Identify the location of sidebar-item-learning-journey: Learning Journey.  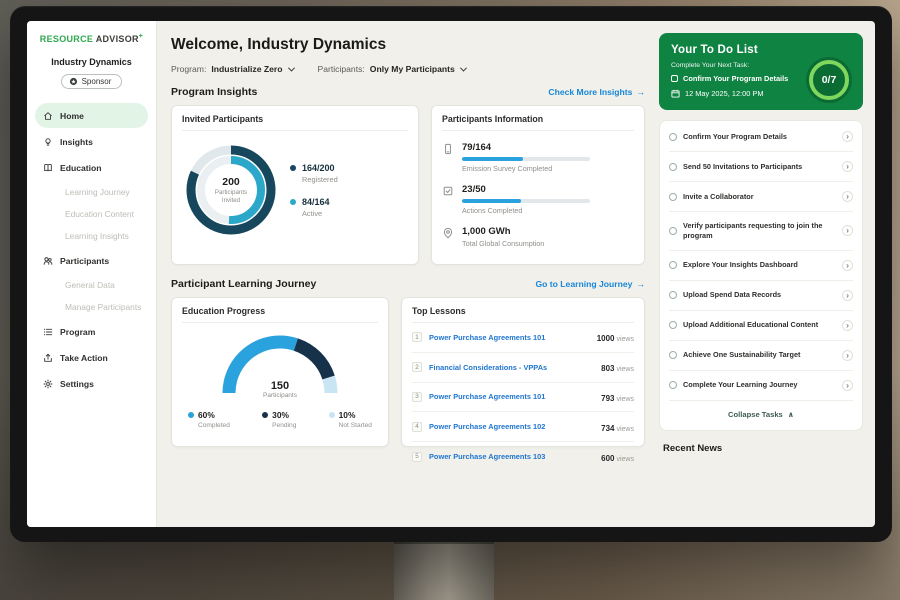
(91, 192).